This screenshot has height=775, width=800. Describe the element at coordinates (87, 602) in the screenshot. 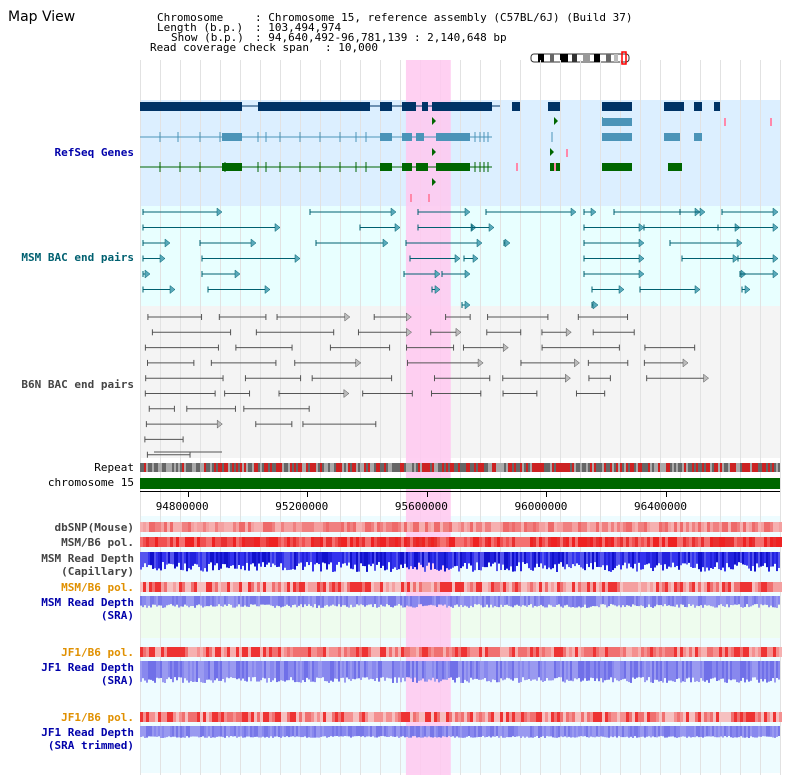

I see `track-label-msm-depth-sra-1: MSM Read Depth` at that location.